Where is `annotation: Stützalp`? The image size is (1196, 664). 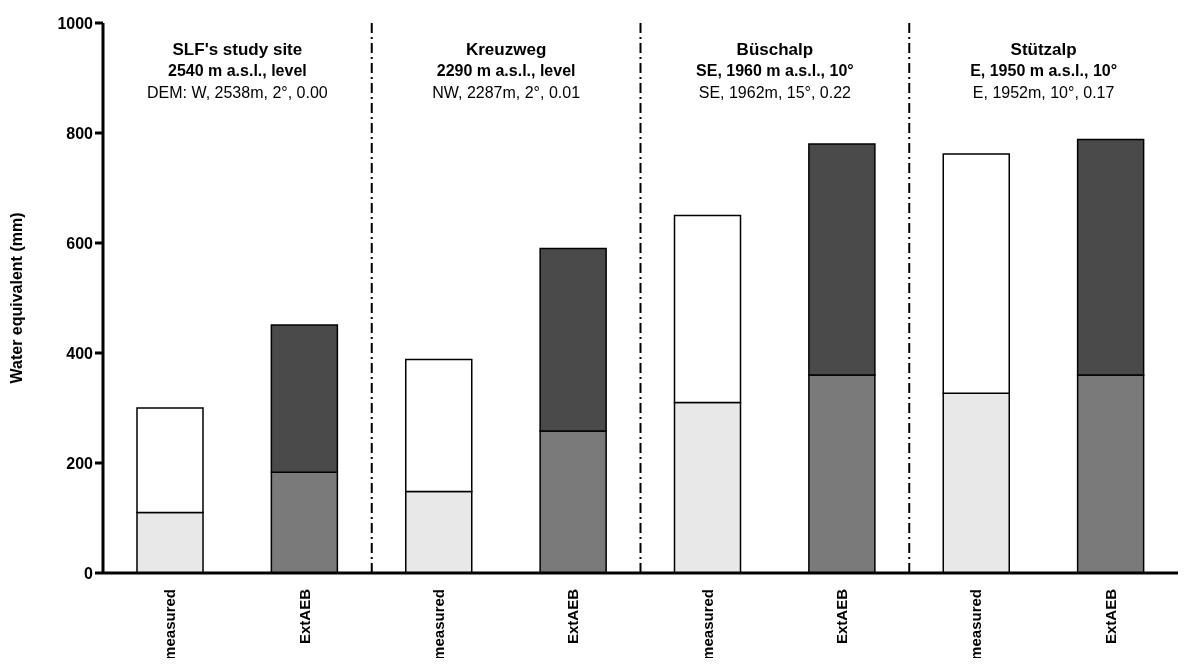 annotation: Stützalp is located at coordinates (1043, 50).